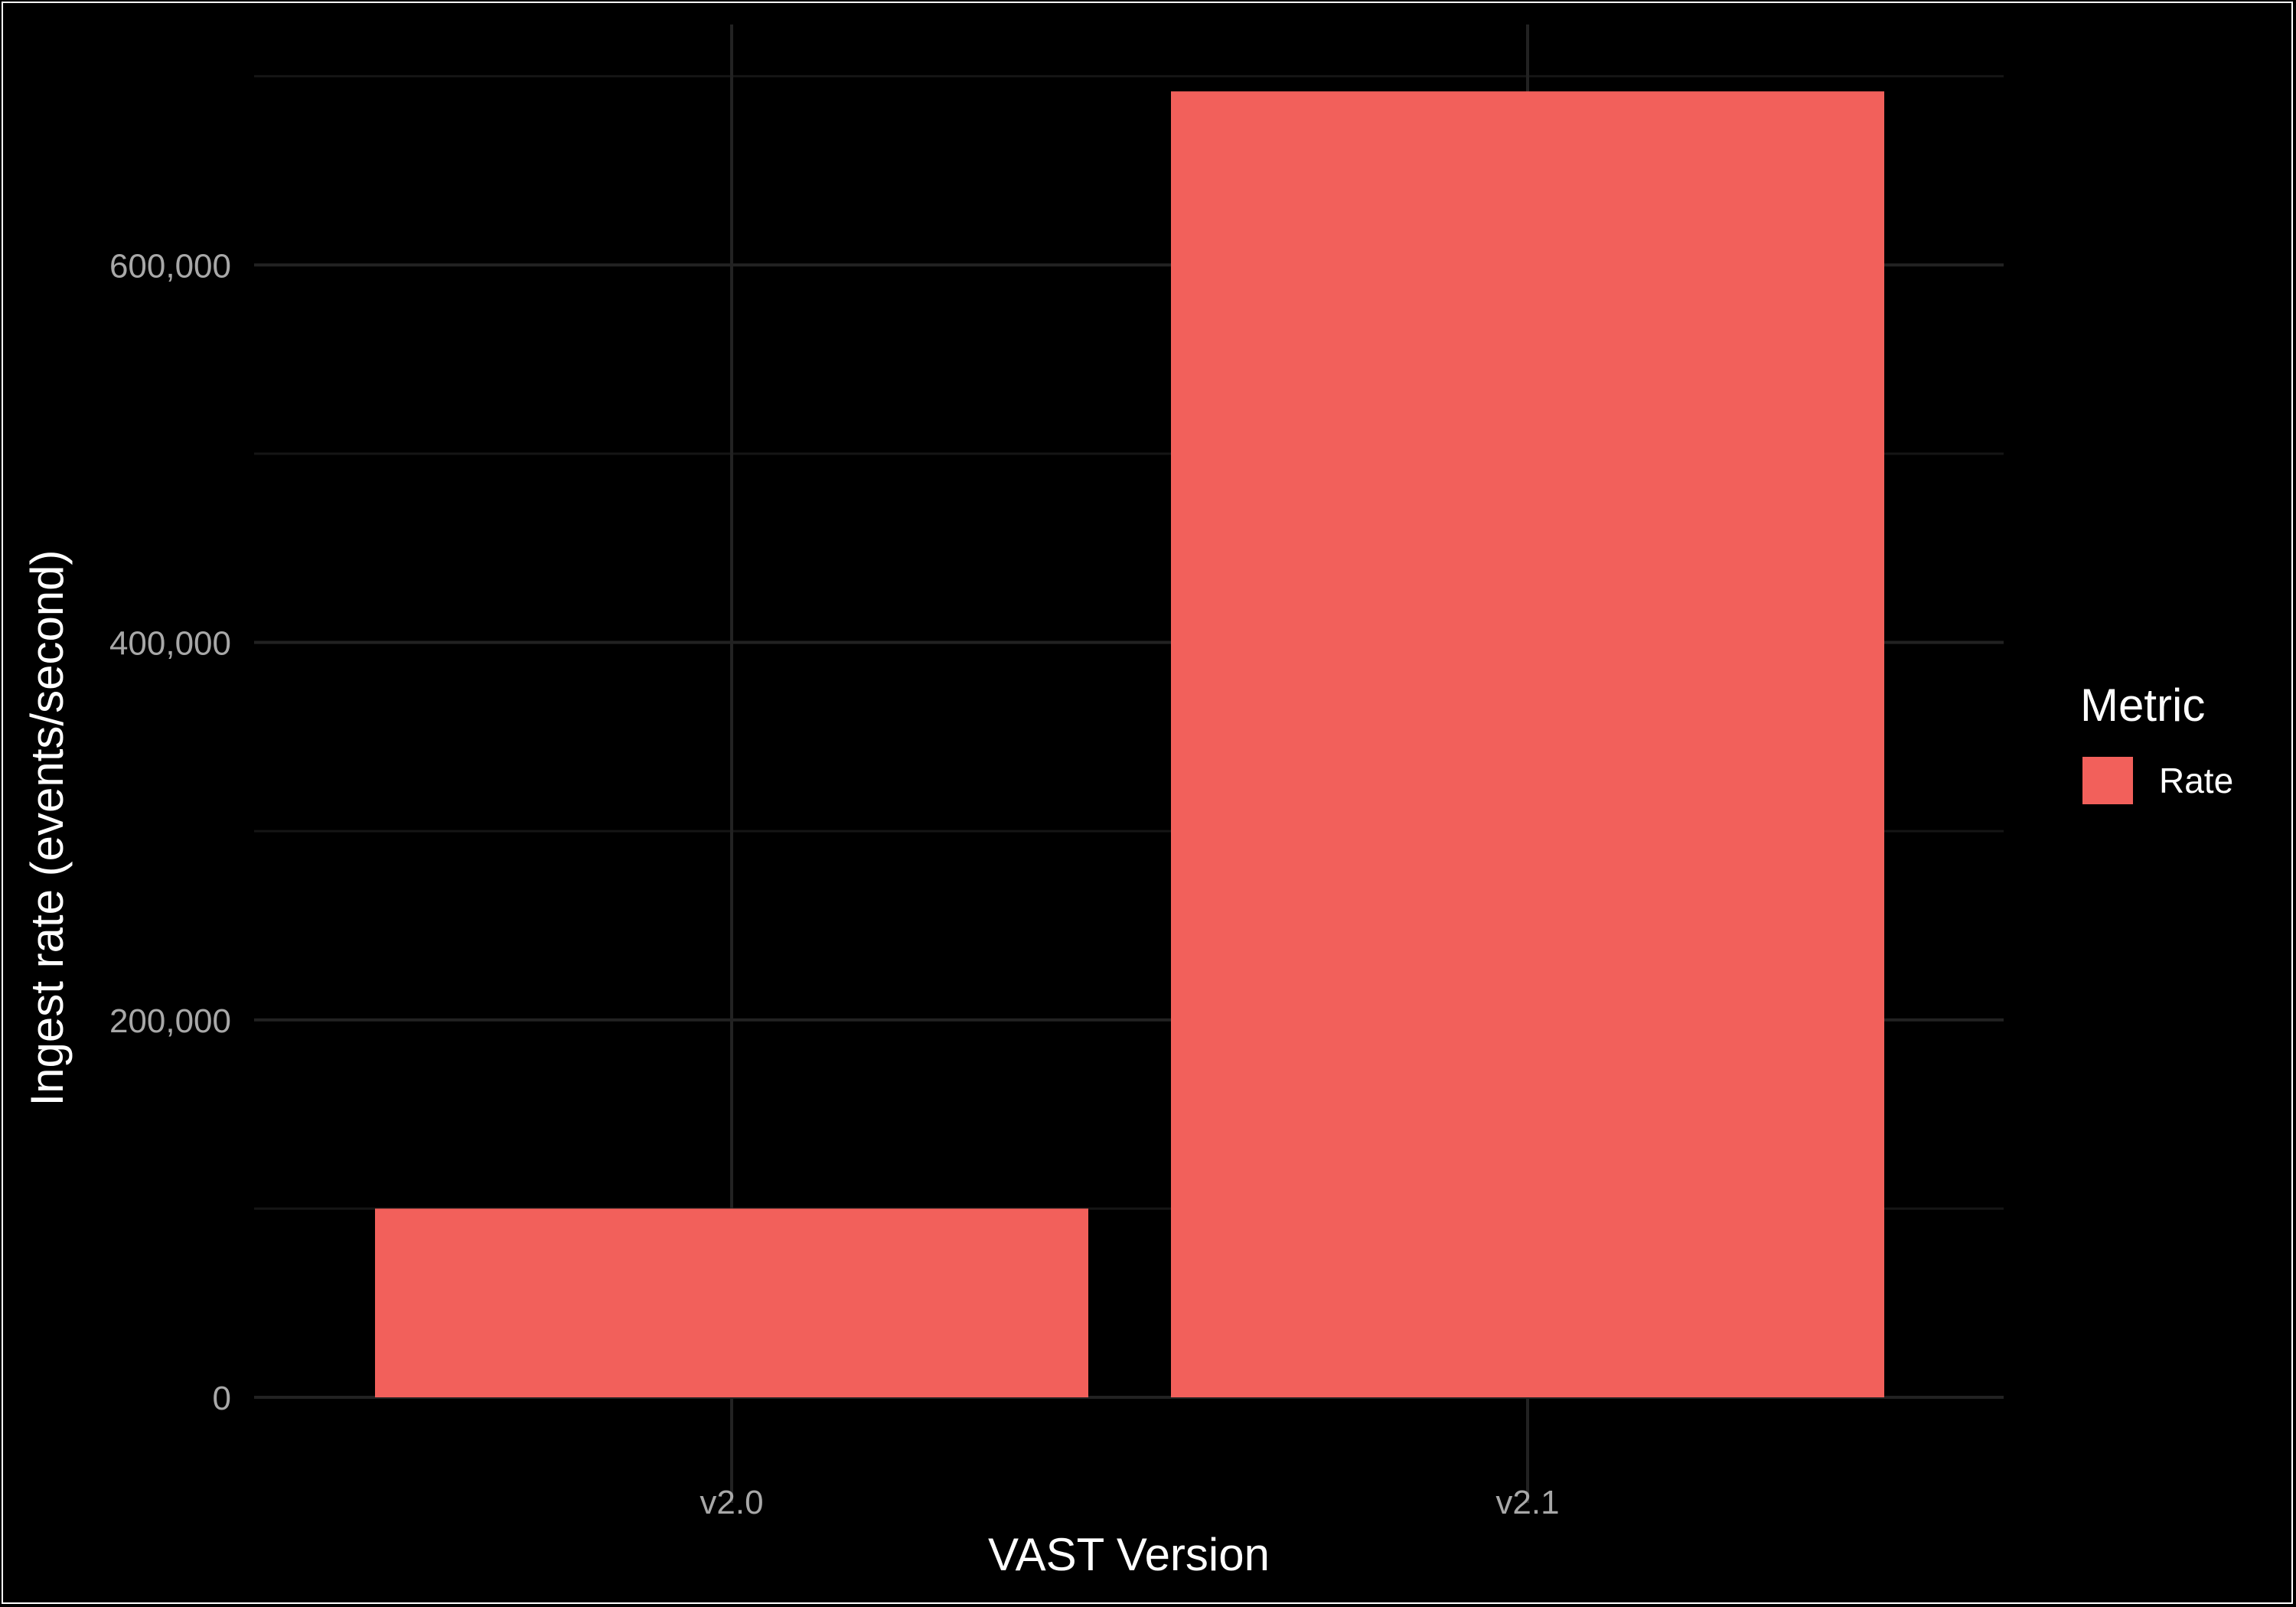  I want to click on bar-v2.0, so click(731, 1302).